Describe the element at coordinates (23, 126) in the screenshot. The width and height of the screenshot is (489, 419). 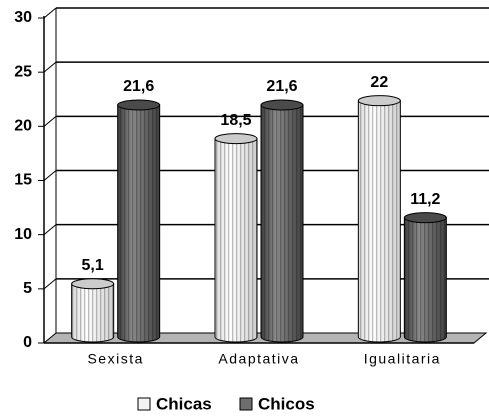
I see `y-tick-label: 20` at that location.